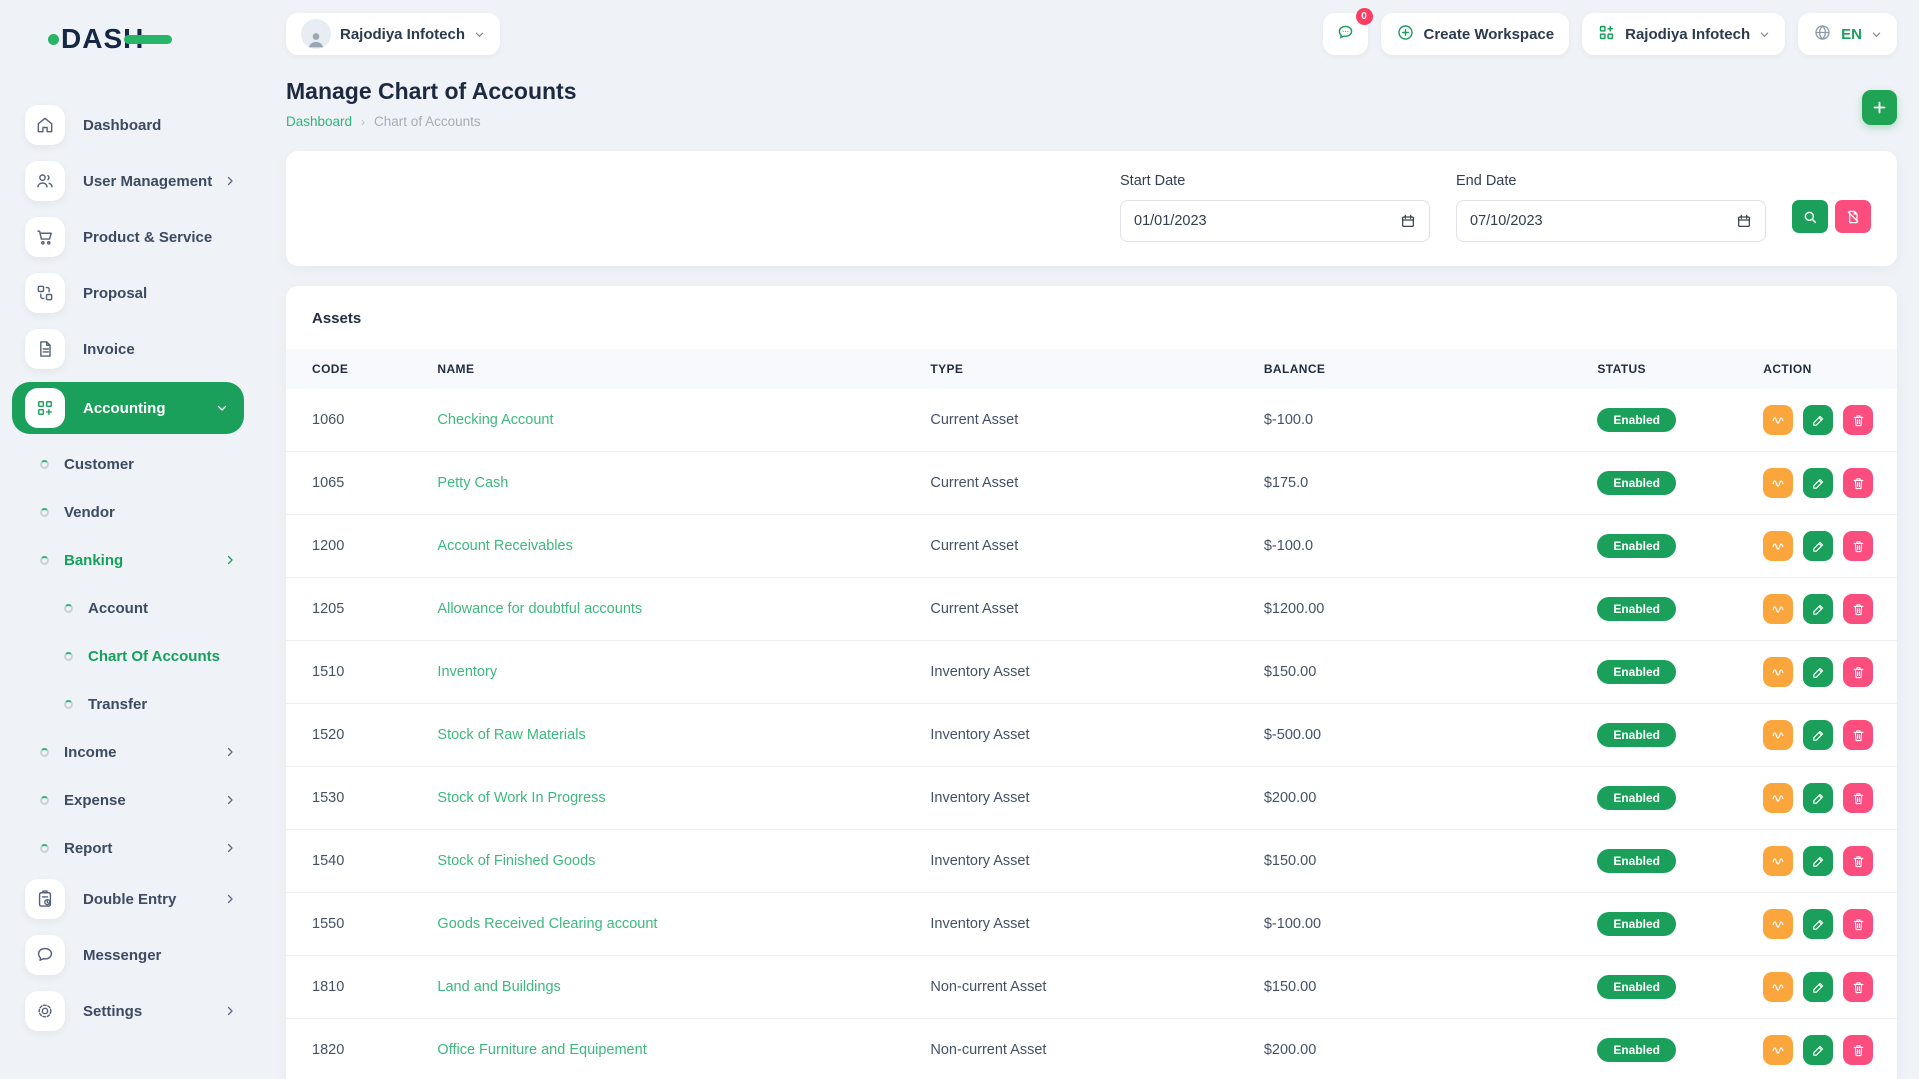 The height and width of the screenshot is (1079, 1919). I want to click on table-row: 1065 Petty Cash Current Asset $175.0 Enabled, so click(1091, 483).